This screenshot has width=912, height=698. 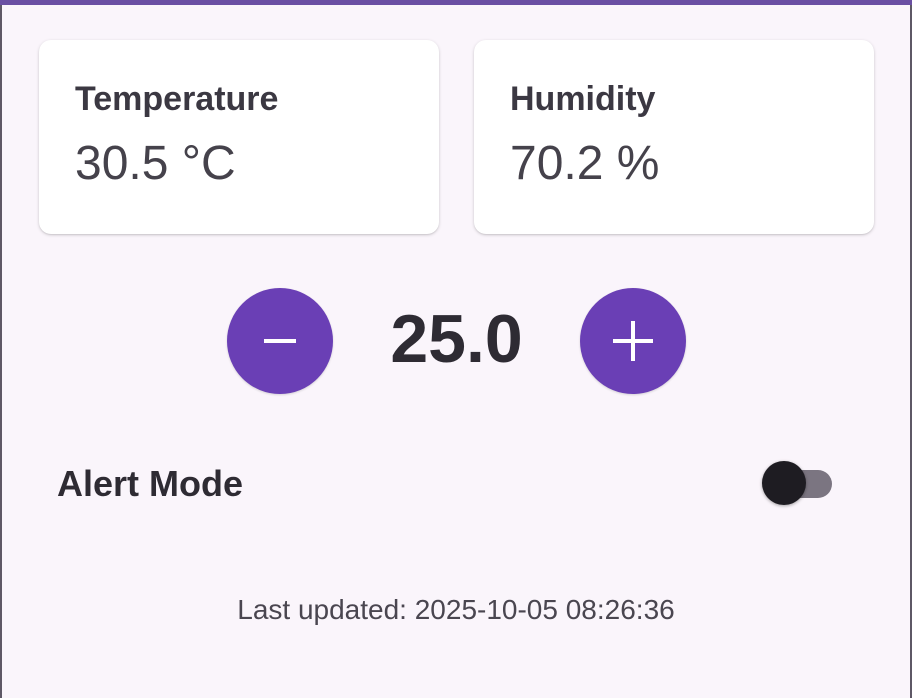 I want to click on decrement-button, so click(x=280, y=341).